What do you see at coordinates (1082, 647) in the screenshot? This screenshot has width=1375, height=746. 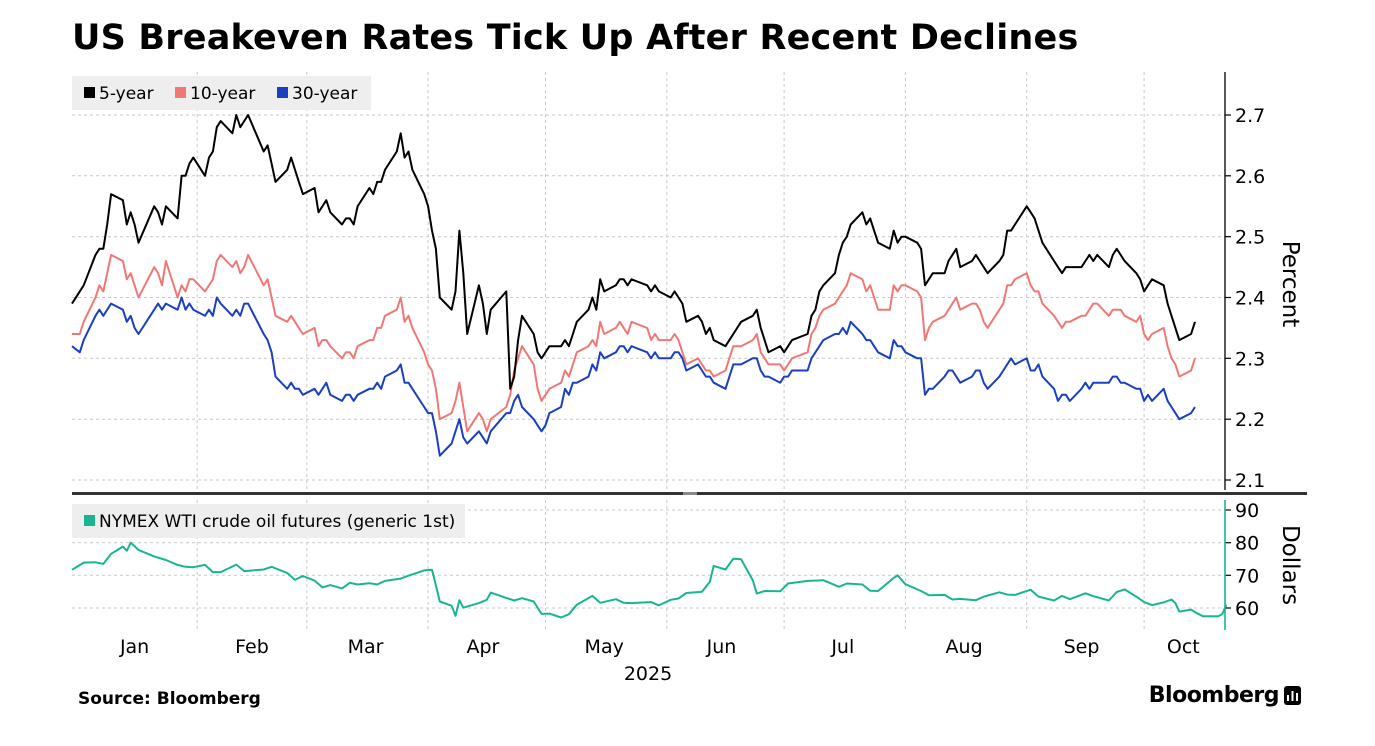 I see `x-tick-label: Sep` at bounding box center [1082, 647].